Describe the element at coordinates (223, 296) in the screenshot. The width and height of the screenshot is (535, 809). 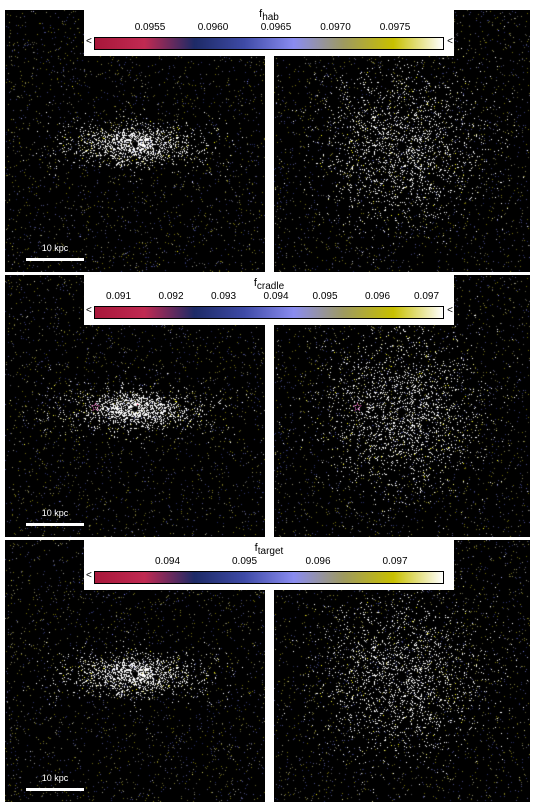
I see `colorbar-tick-label: 0.093` at that location.